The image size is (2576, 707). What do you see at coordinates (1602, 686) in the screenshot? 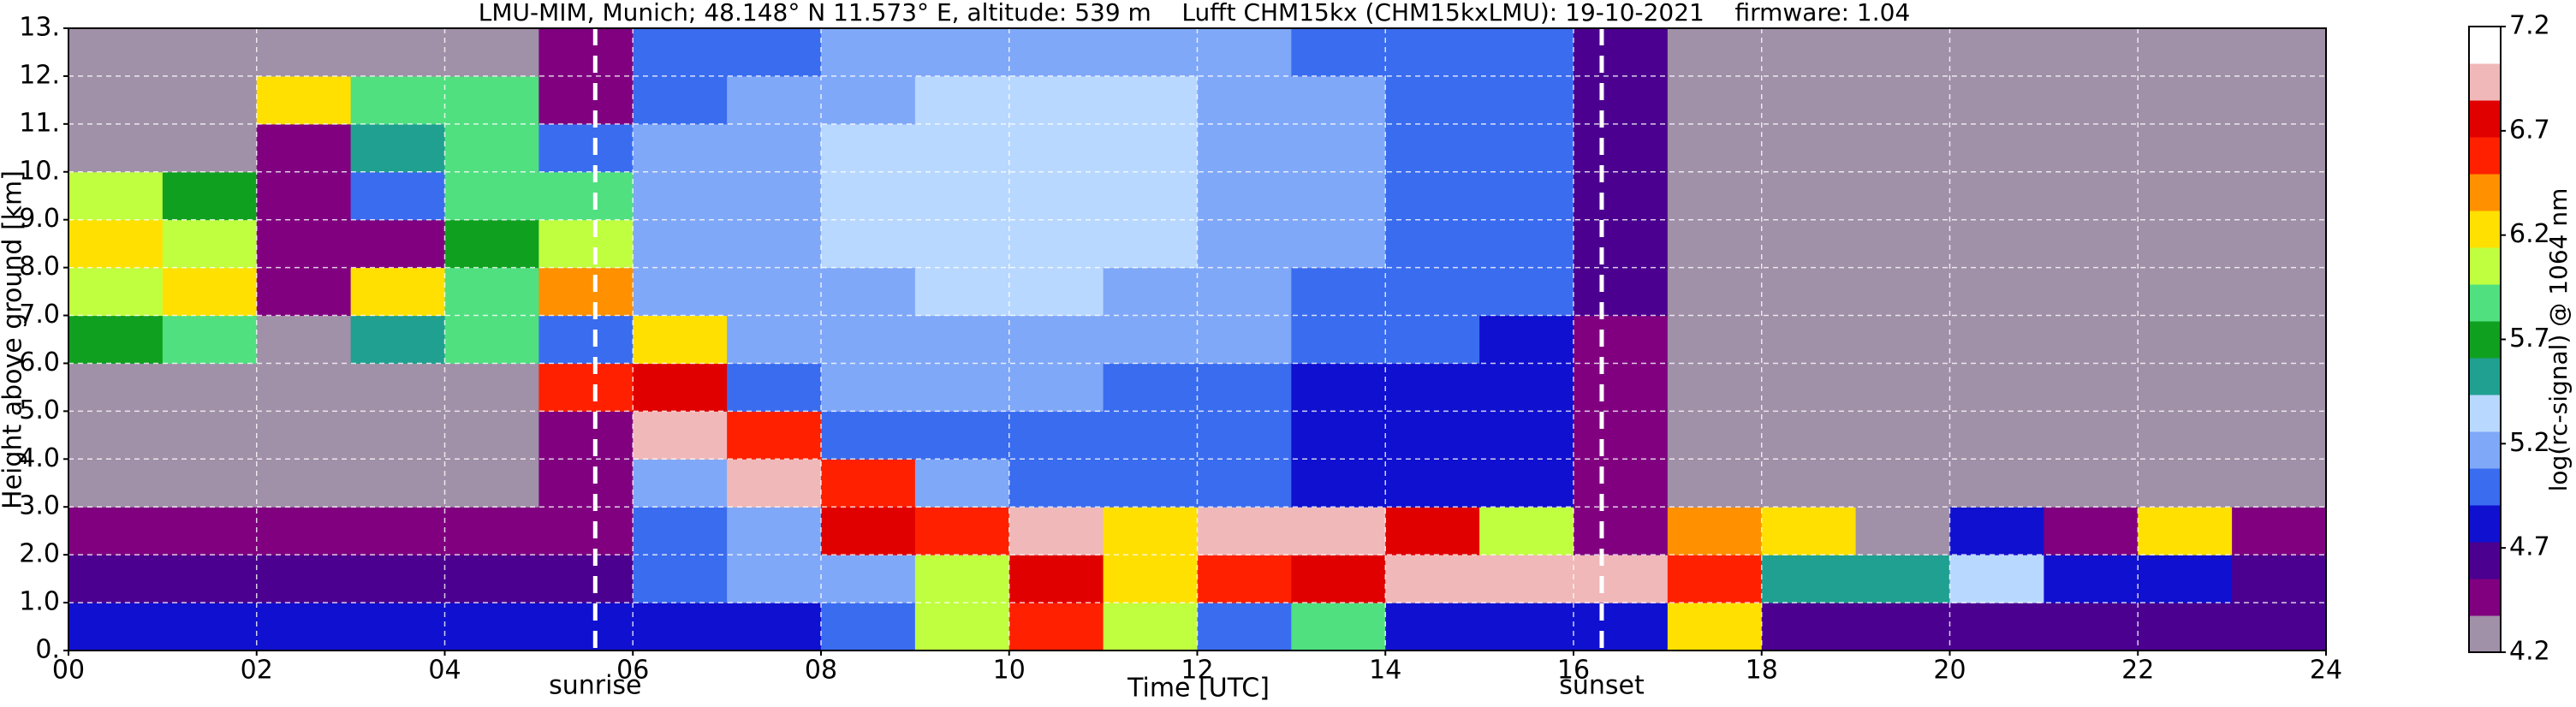
I see `annotation-label: sunset` at bounding box center [1602, 686].